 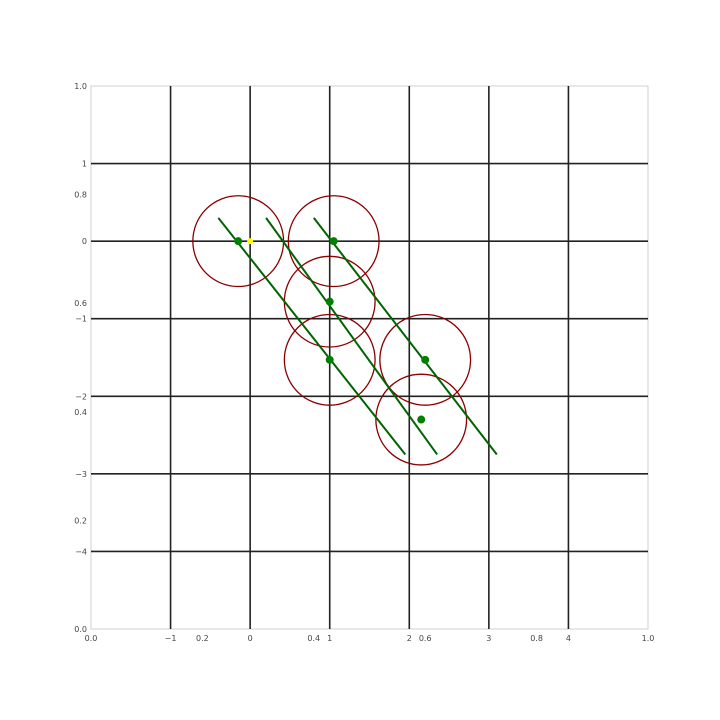 I want to click on inner-x-tick-label: 3, so click(x=488, y=638).